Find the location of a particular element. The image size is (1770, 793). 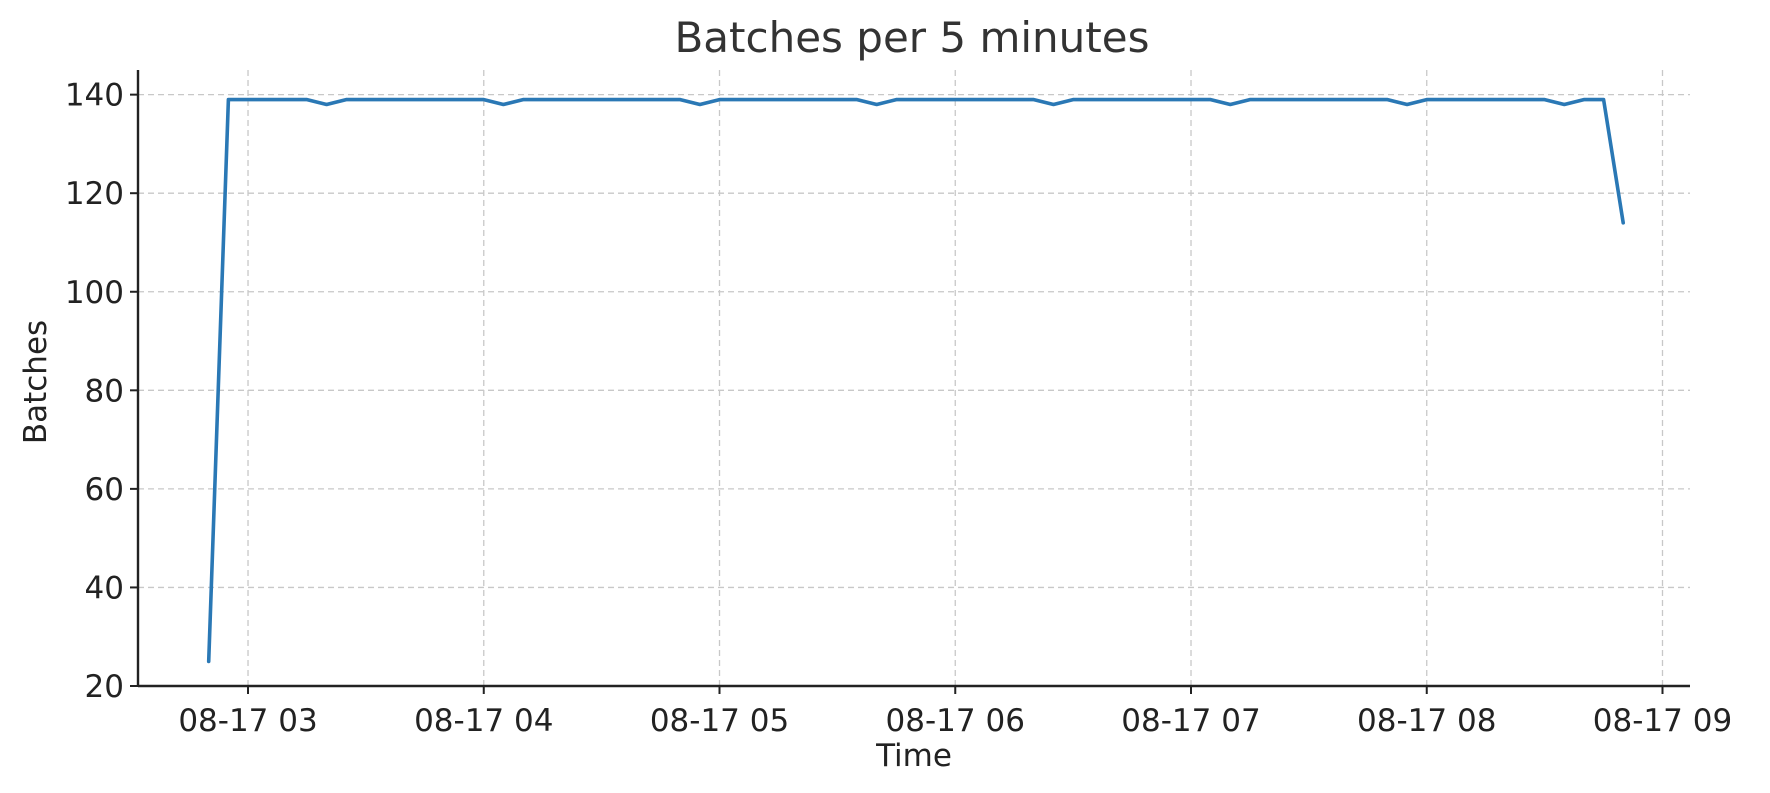

x-axis-label: Time is located at coordinates (913, 756).